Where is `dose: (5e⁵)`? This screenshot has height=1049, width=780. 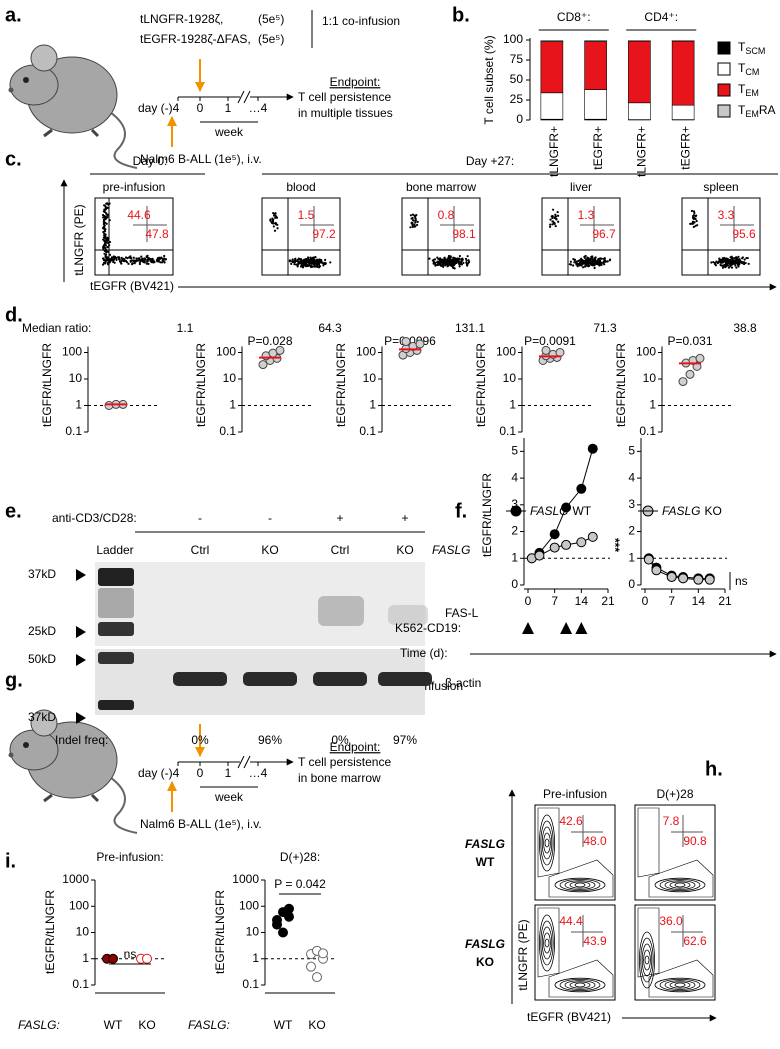
dose: (5e⁵) is located at coordinates (271, 19).